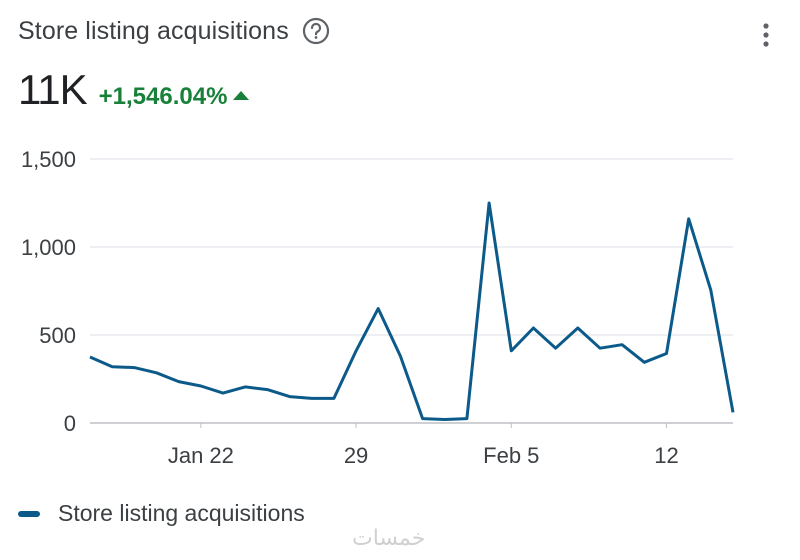 This screenshot has height=560, width=800. Describe the element at coordinates (666, 455) in the screenshot. I see `x-tick-label: 12` at that location.